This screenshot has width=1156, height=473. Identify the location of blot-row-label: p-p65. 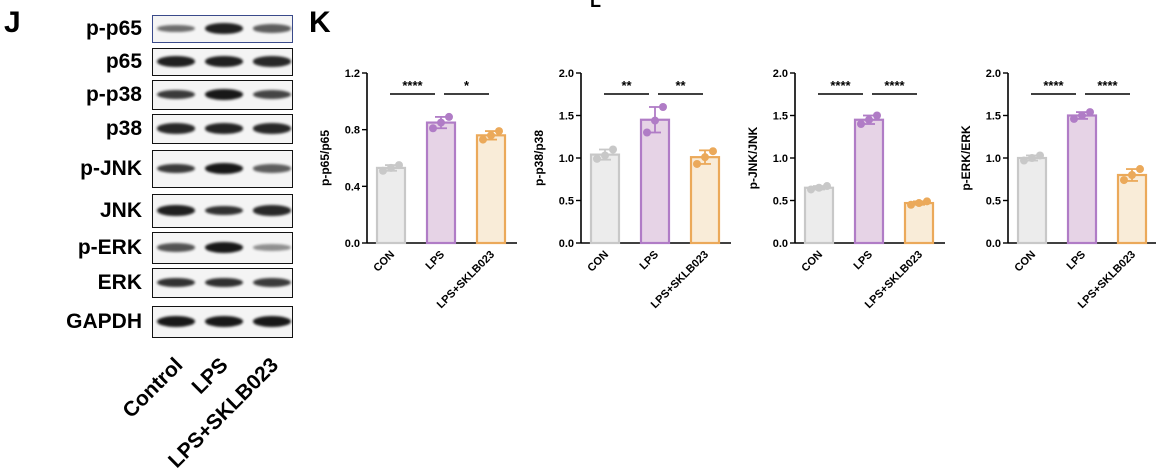
(113, 28).